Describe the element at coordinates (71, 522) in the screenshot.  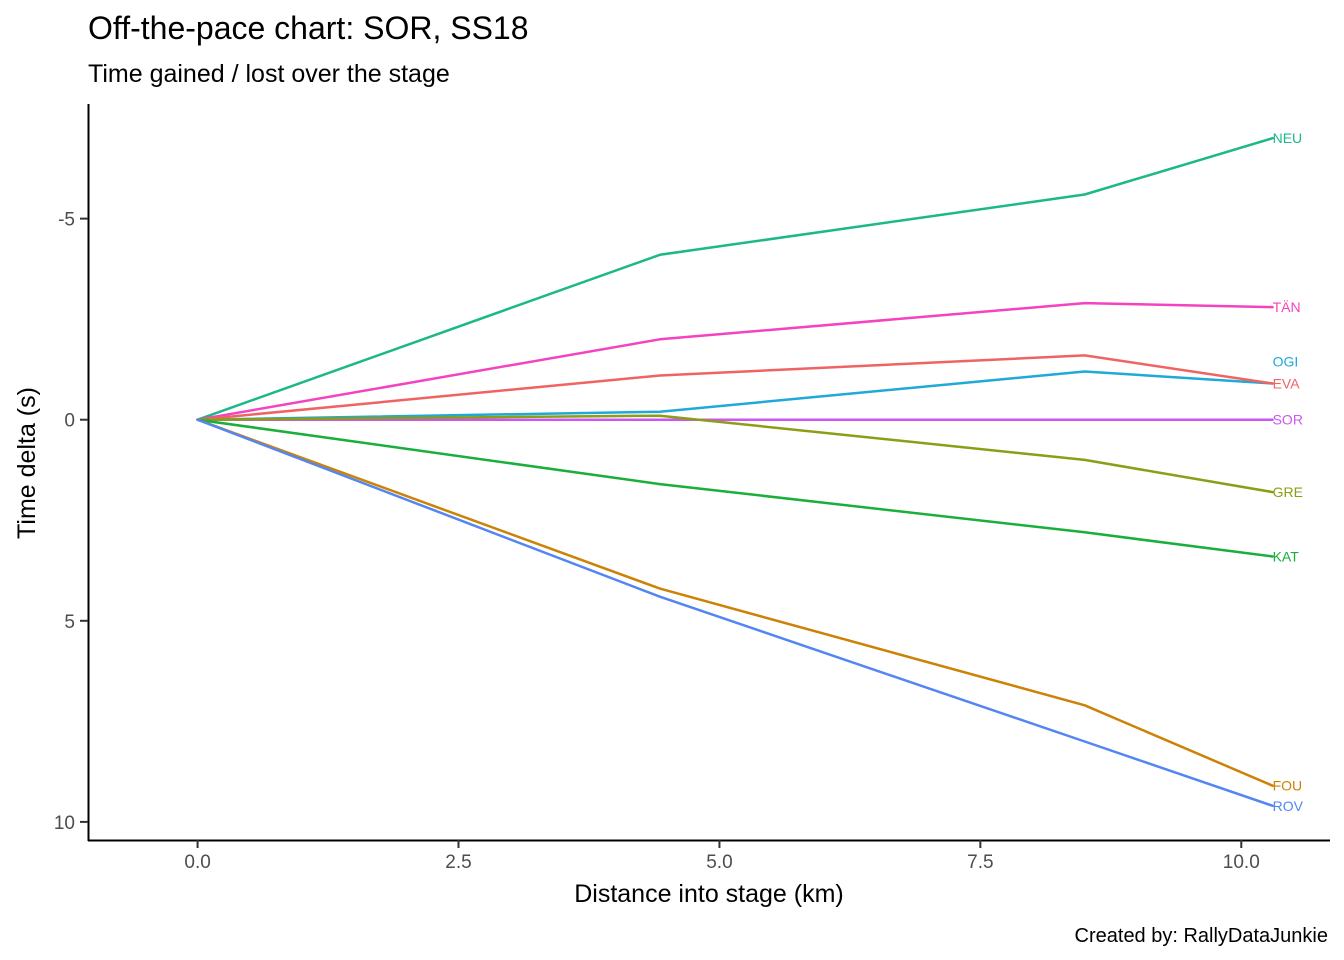
I see `y-axis-ticks: -5 0 5 10` at that location.